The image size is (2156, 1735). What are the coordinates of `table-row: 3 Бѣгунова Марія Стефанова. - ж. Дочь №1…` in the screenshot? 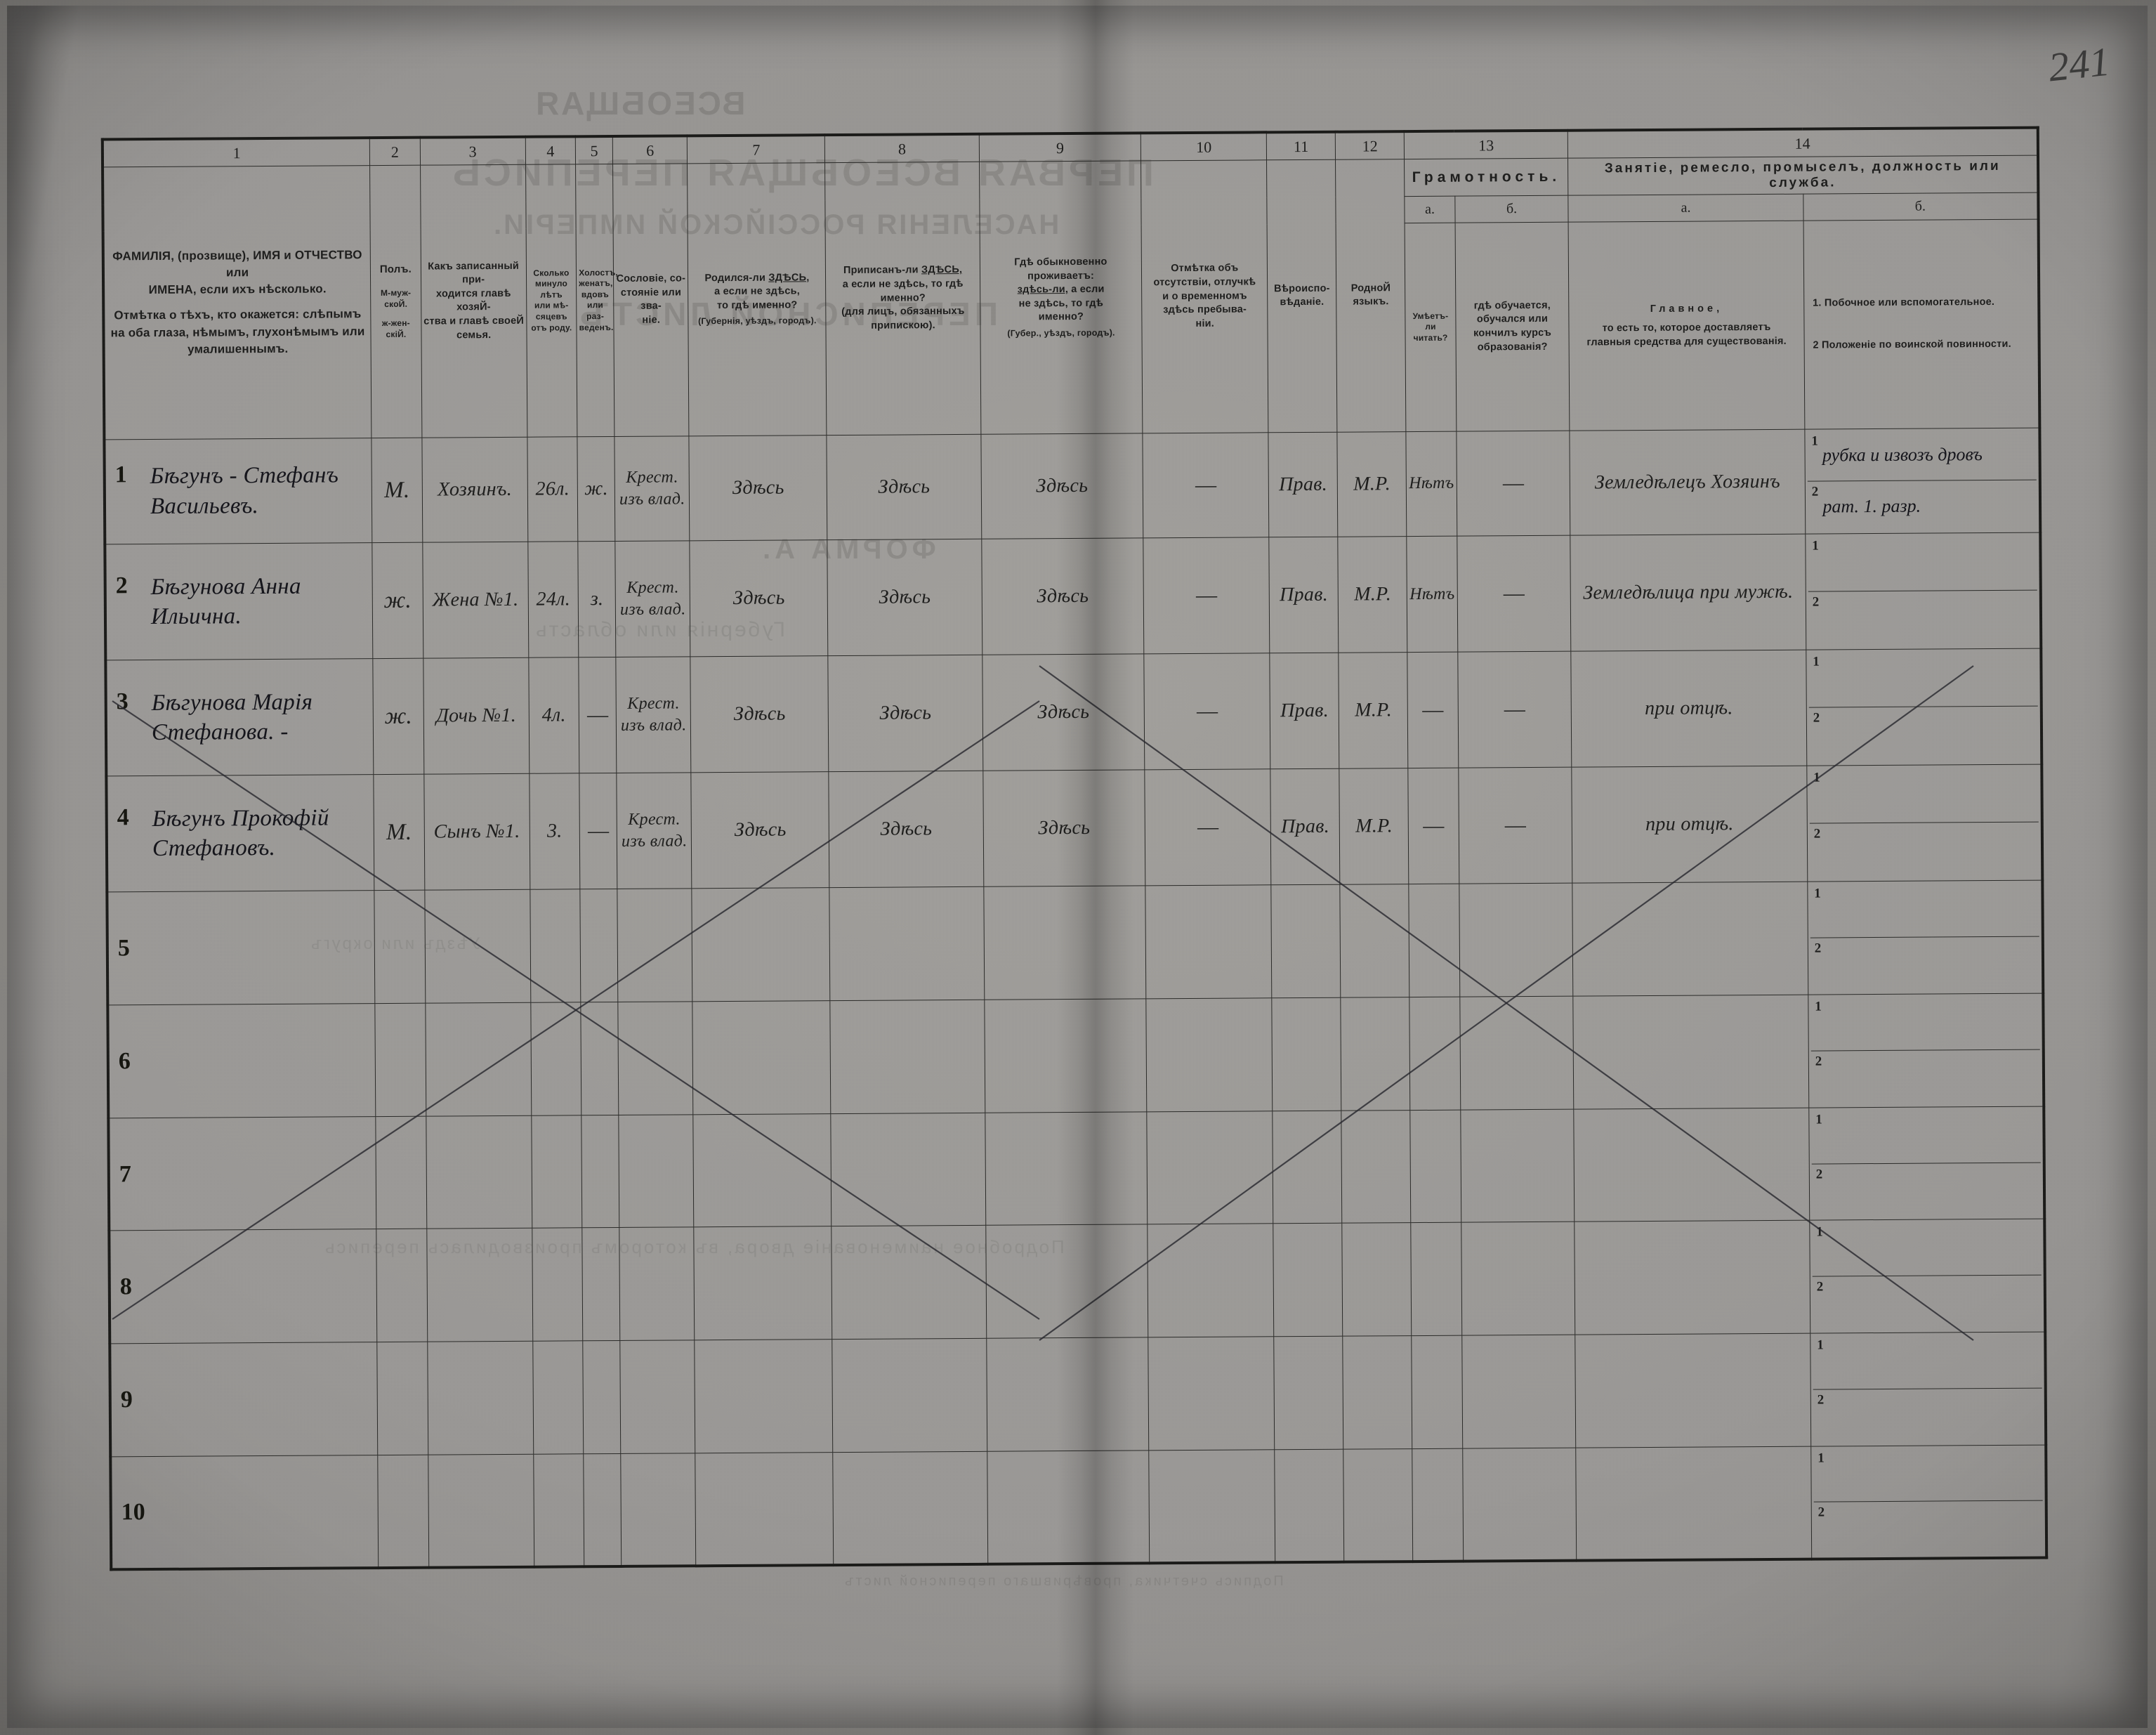 It's located at (1073, 713).